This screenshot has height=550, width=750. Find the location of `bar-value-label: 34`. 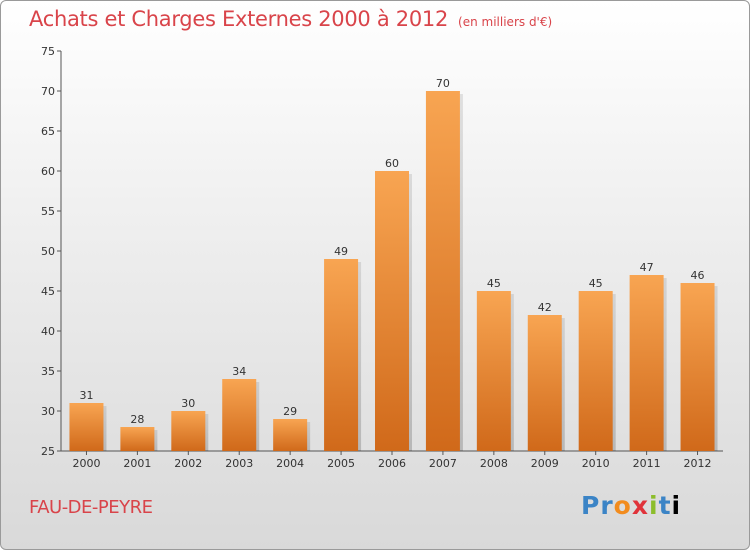

bar-value-label: 34 is located at coordinates (239, 371).